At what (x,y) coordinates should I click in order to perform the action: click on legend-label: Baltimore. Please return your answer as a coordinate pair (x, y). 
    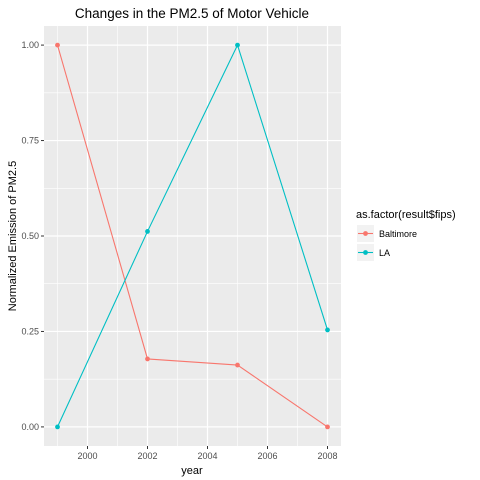
    Looking at the image, I should click on (398, 234).